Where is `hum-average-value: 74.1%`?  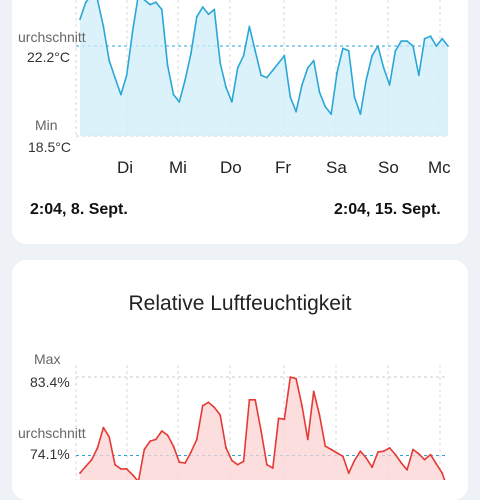 hum-average-value: 74.1% is located at coordinates (50, 454).